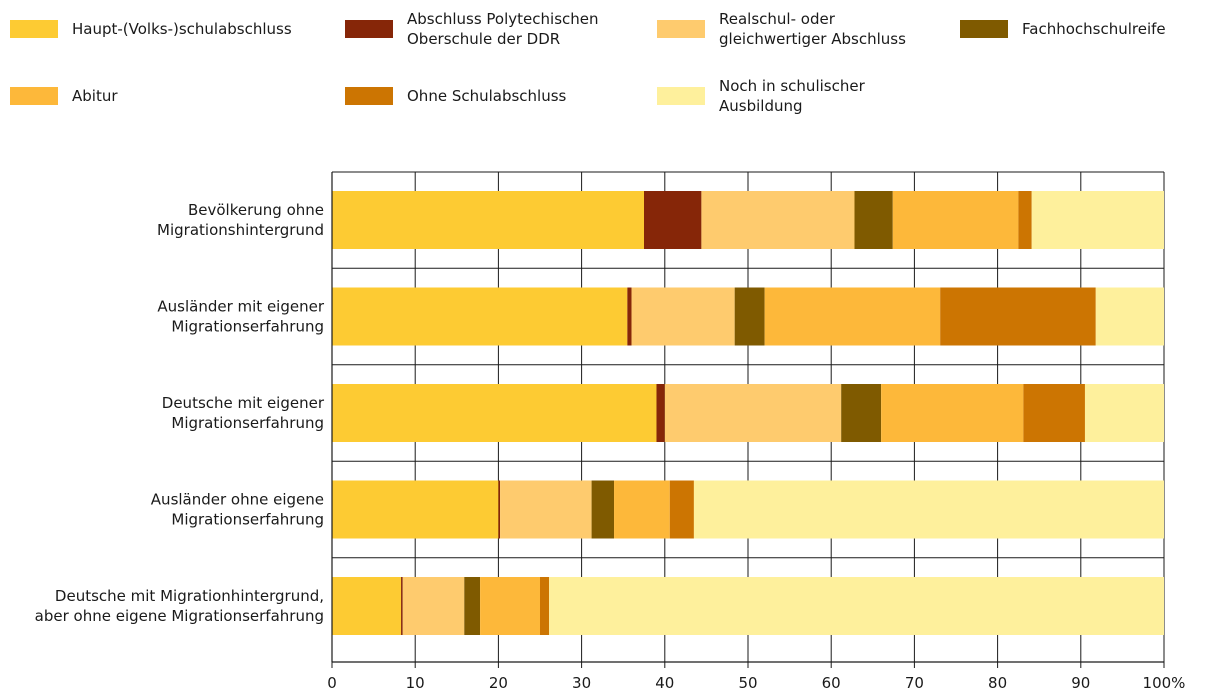  I want to click on x-tick-label: 90, so click(1080, 683).